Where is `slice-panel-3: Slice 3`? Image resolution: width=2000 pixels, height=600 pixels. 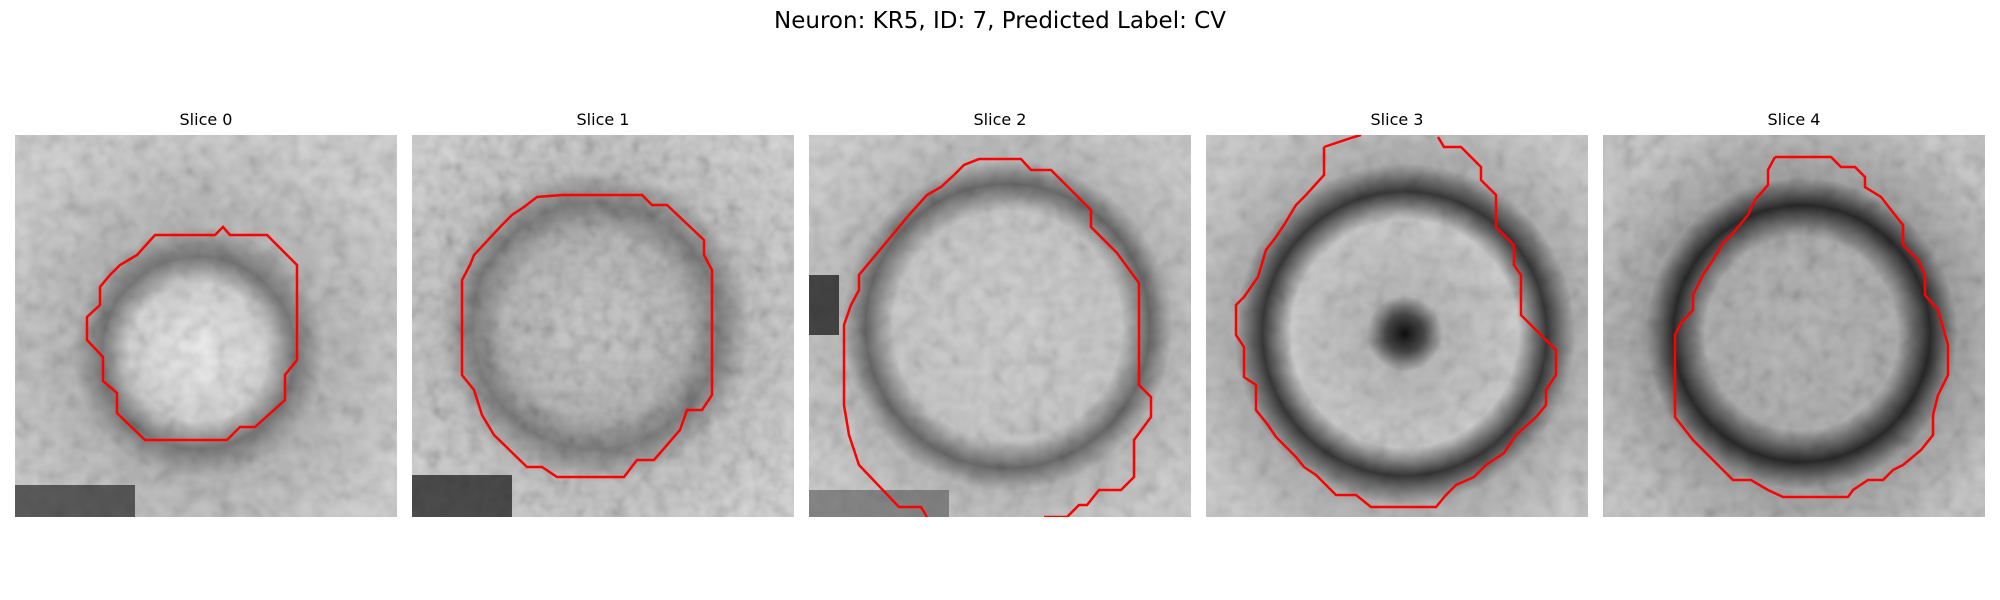 slice-panel-3: Slice 3 is located at coordinates (1397, 313).